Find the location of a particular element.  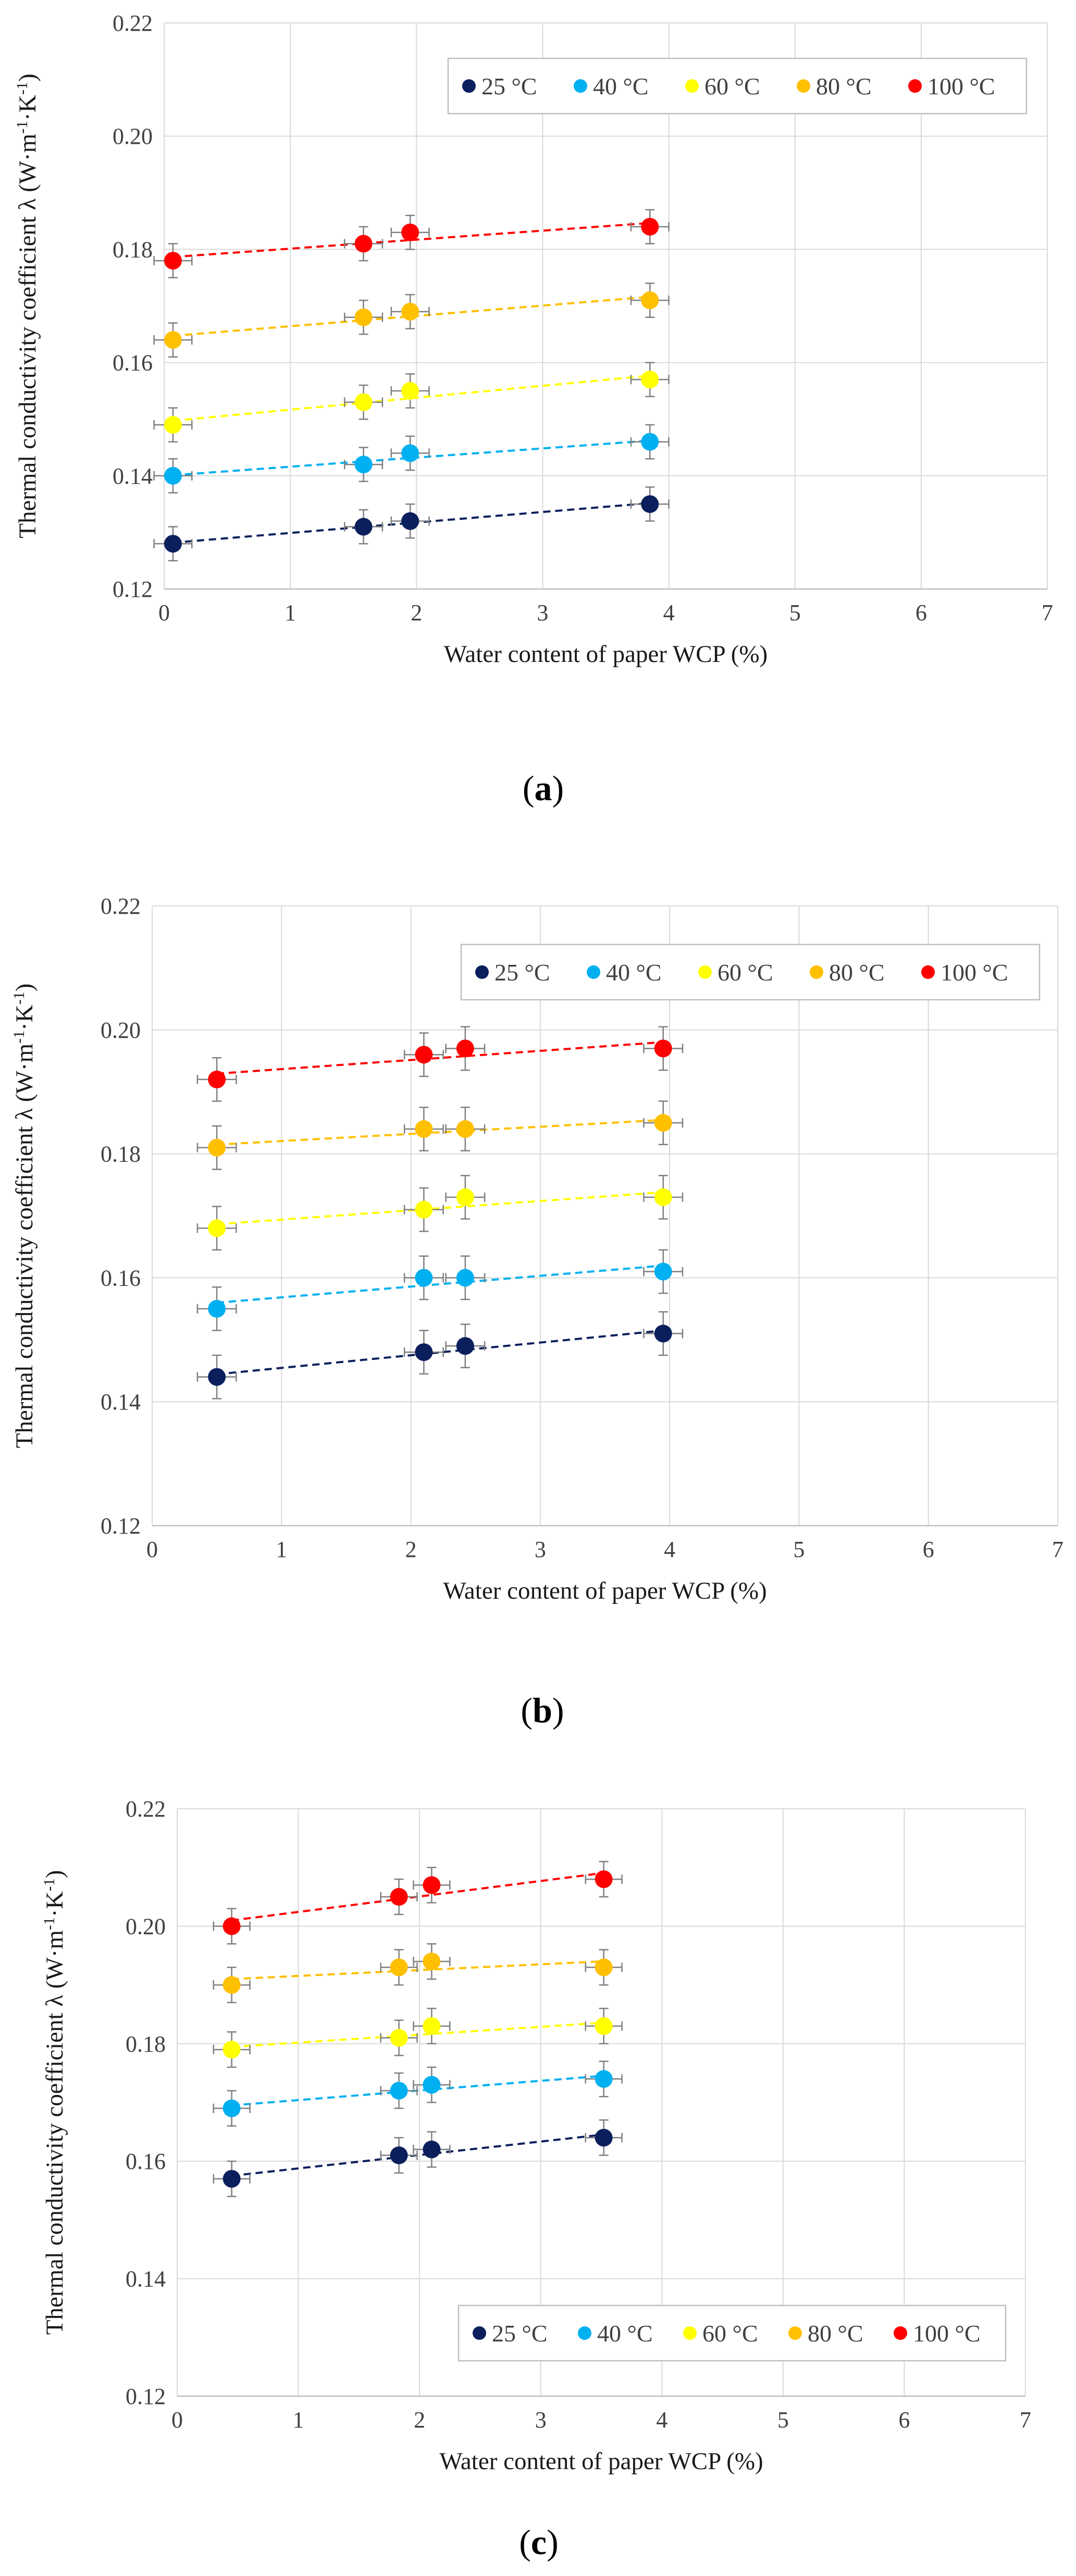

legend: 25 °C 40 °C 60 °C 80 °C 100 °C is located at coordinates (750, 972).